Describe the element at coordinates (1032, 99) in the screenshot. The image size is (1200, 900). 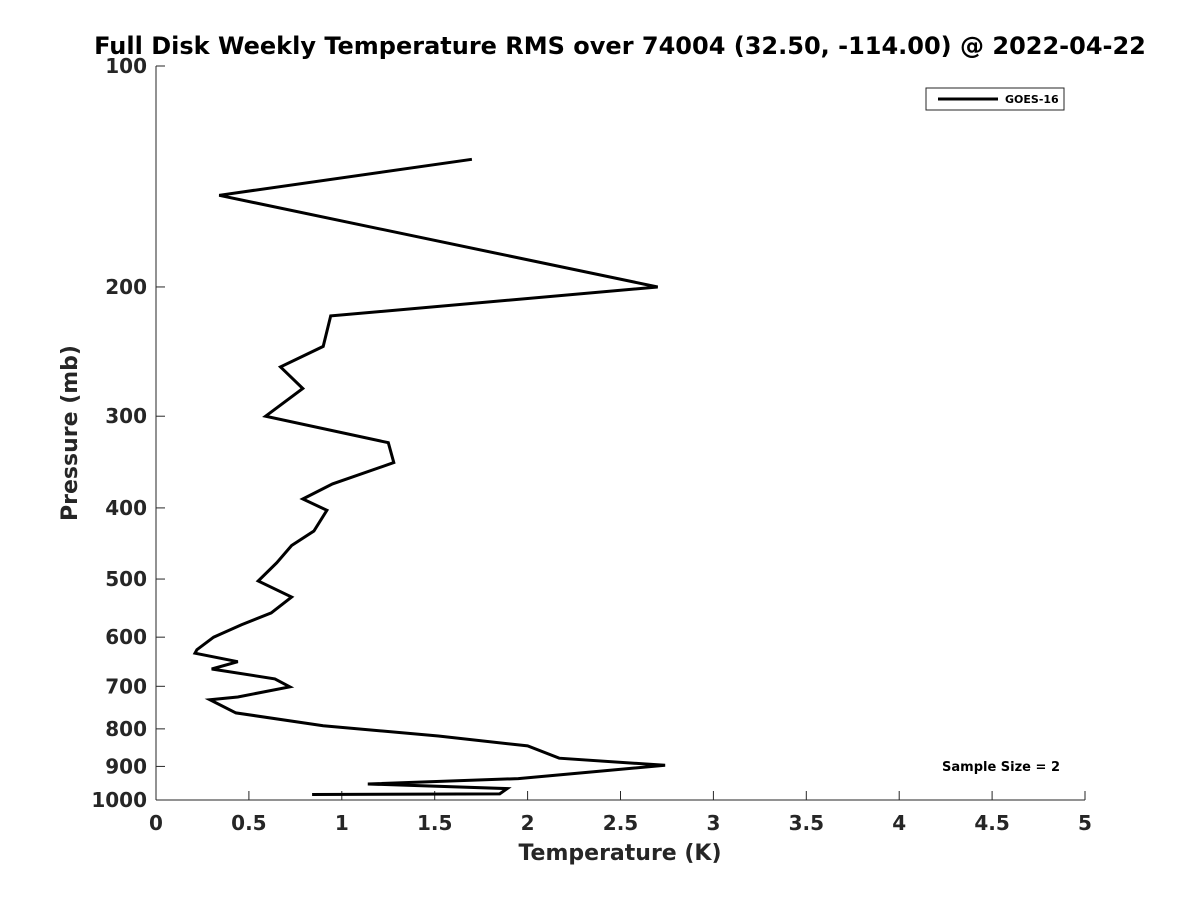
I see `legend-label-goes-16: GOES-16` at that location.